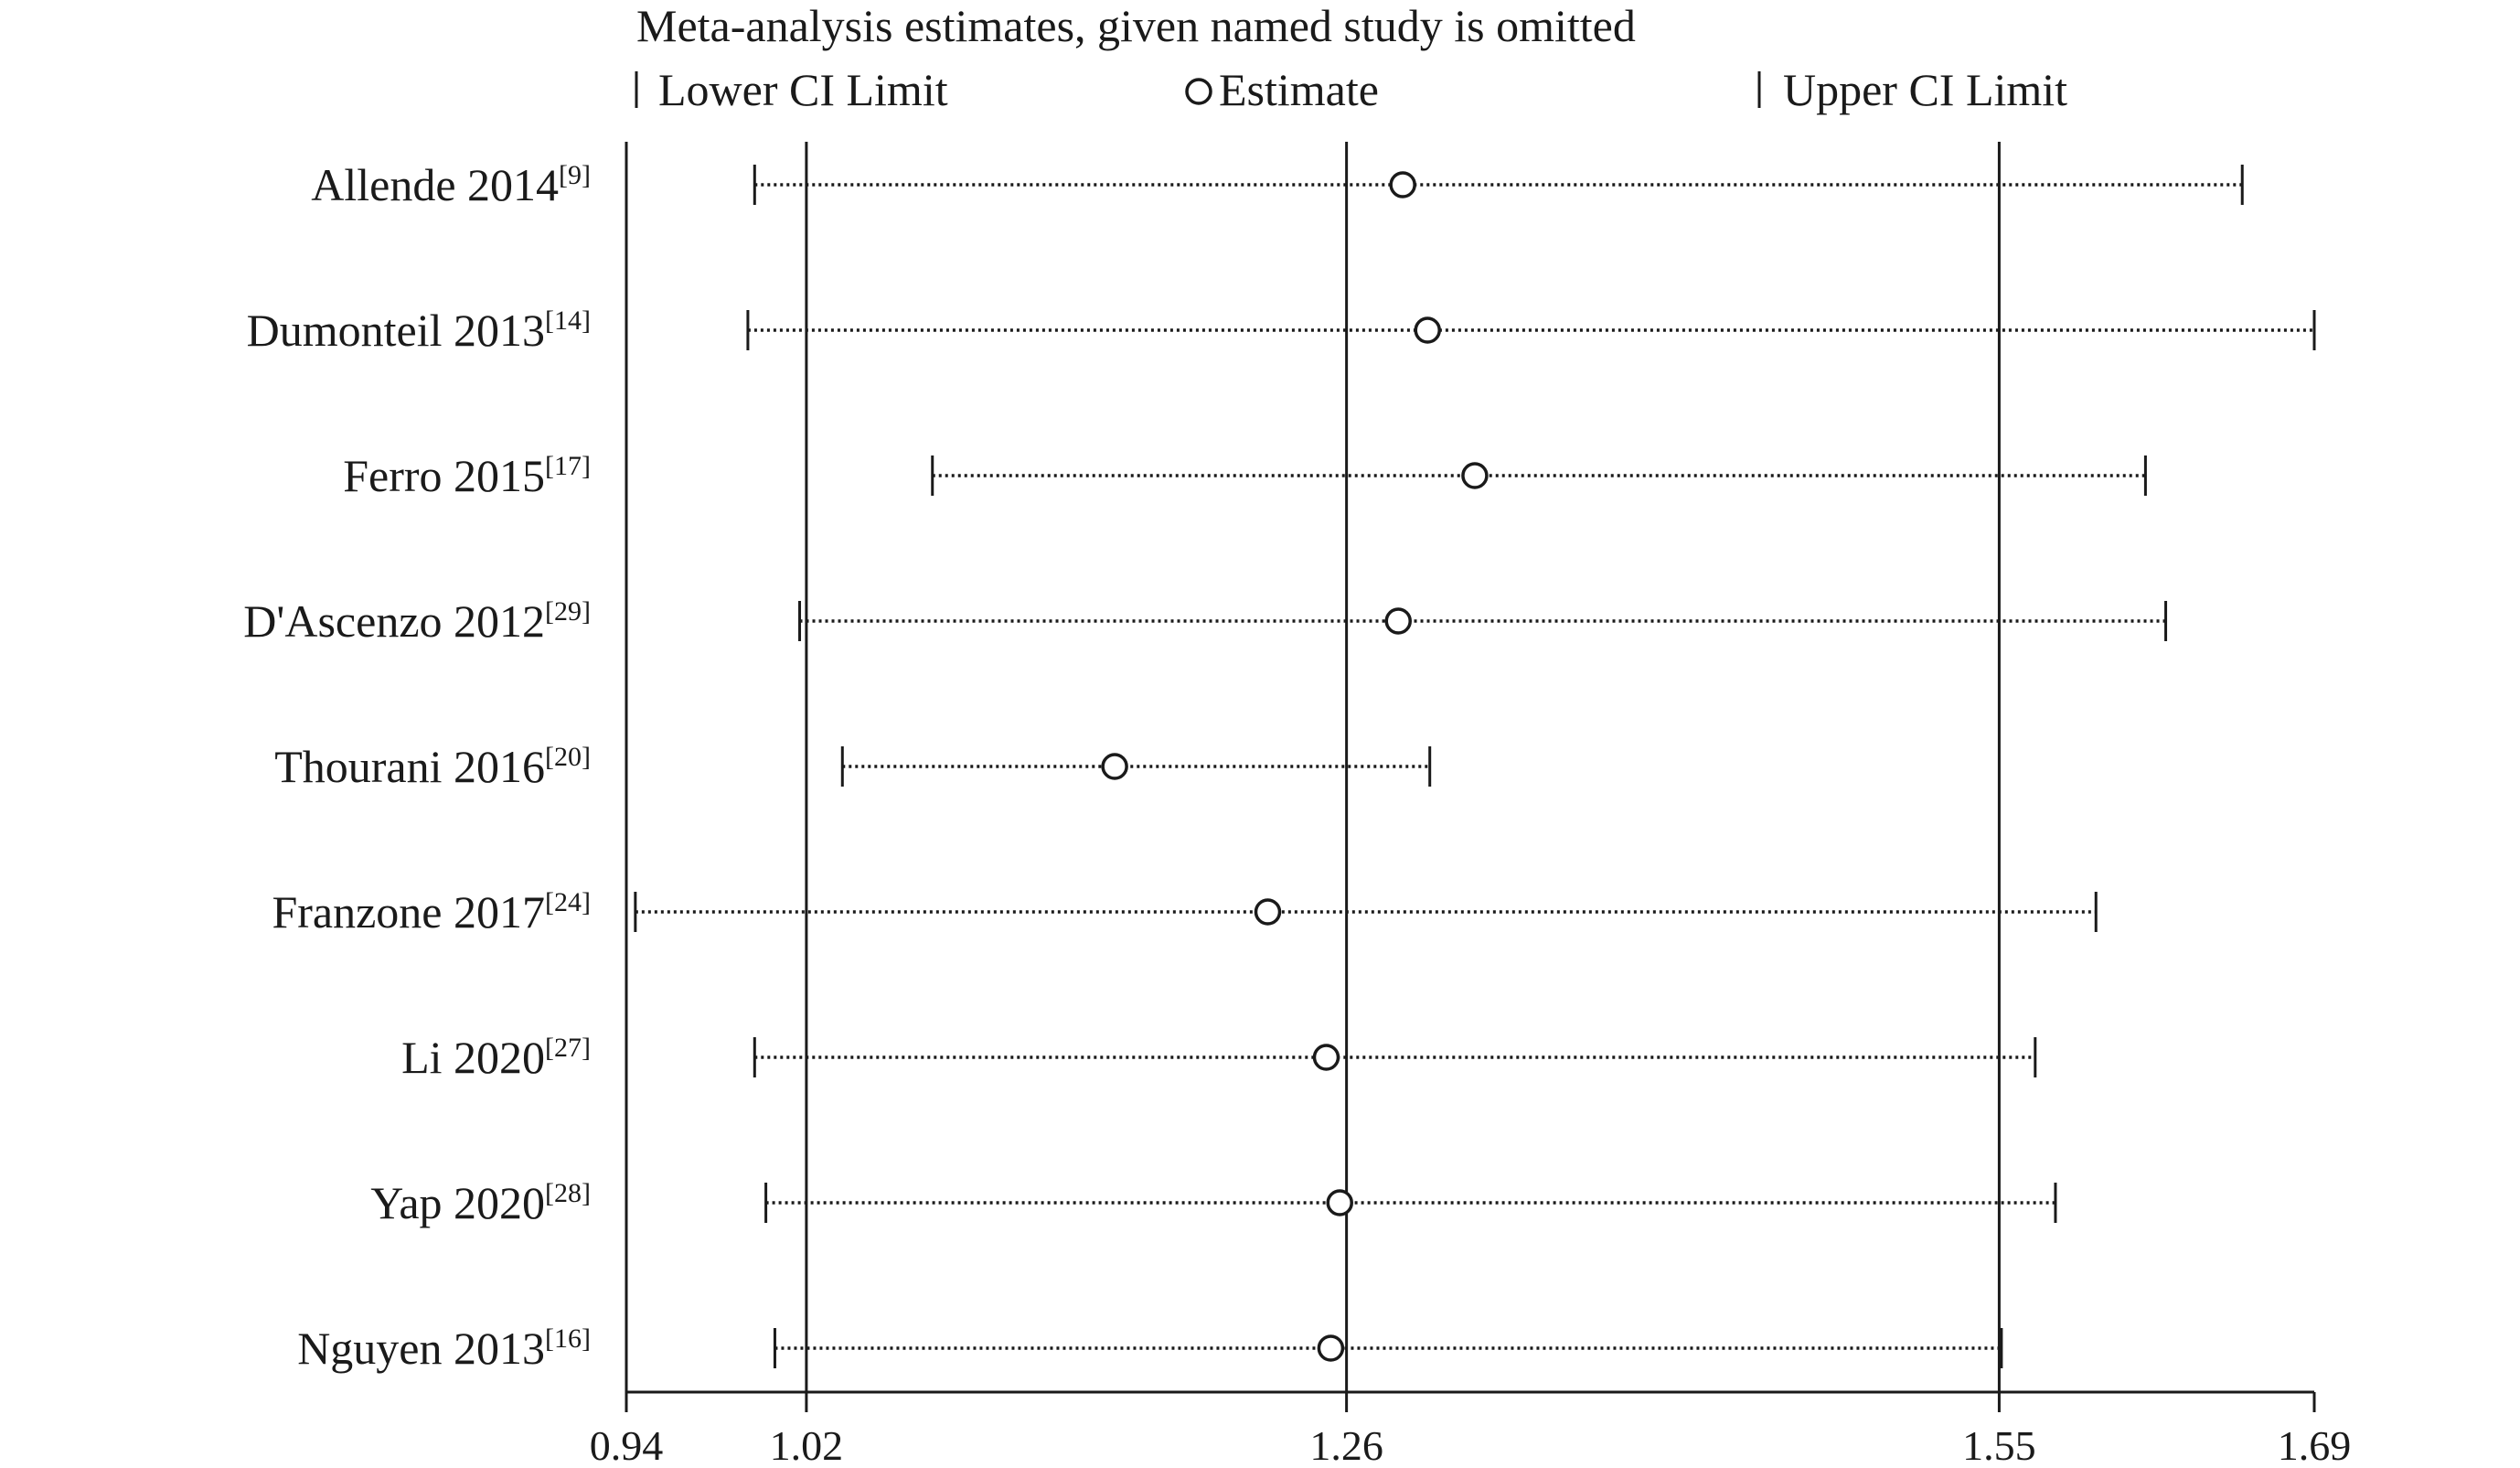 This screenshot has height=1468, width=2520. Describe the element at coordinates (1925, 89) in the screenshot. I see `legend-upper-label: Upper CI Limit` at that location.